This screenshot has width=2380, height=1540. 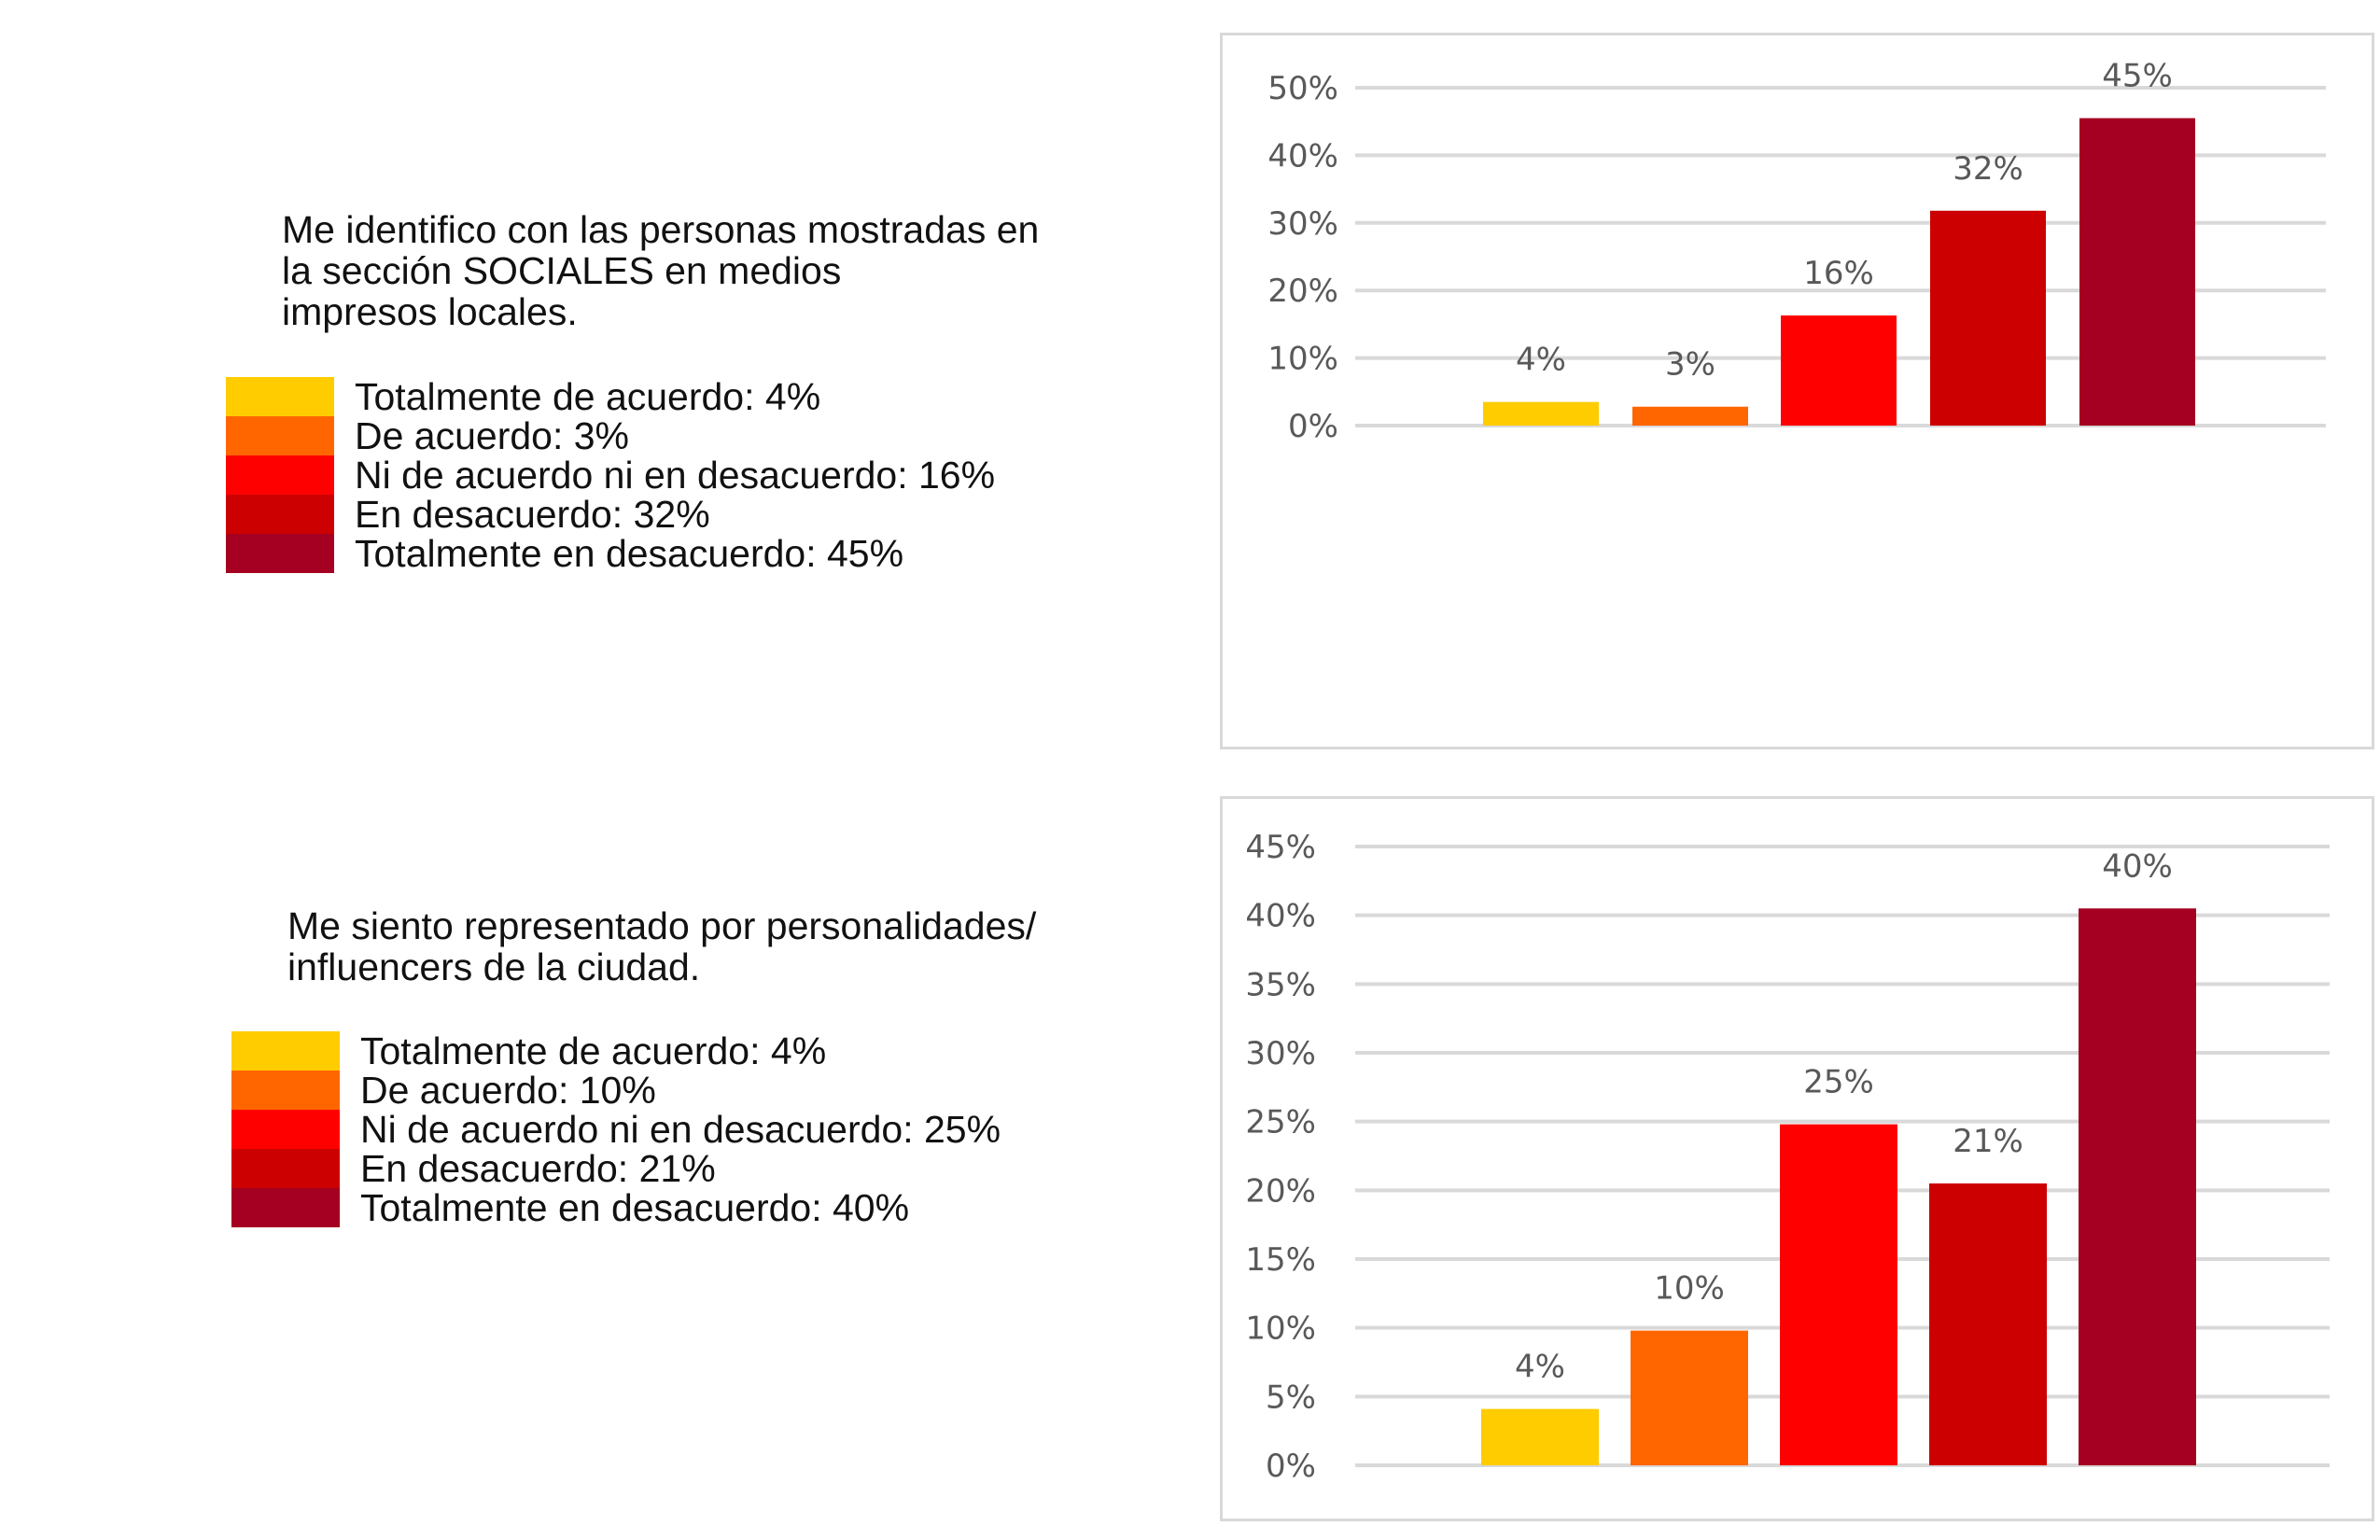 What do you see at coordinates (635, 1207) in the screenshot?
I see `legend-label: Totalmente en desacuerdo: 40%` at bounding box center [635, 1207].